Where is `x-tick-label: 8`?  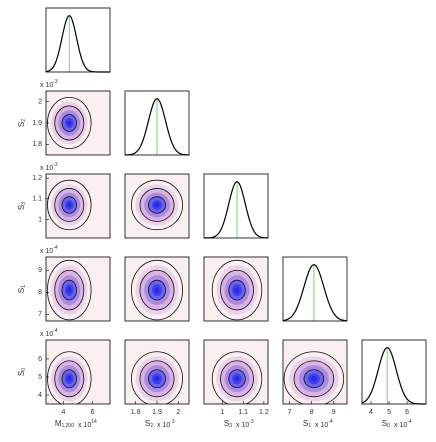 x-tick-label: 8 is located at coordinates (312, 412).